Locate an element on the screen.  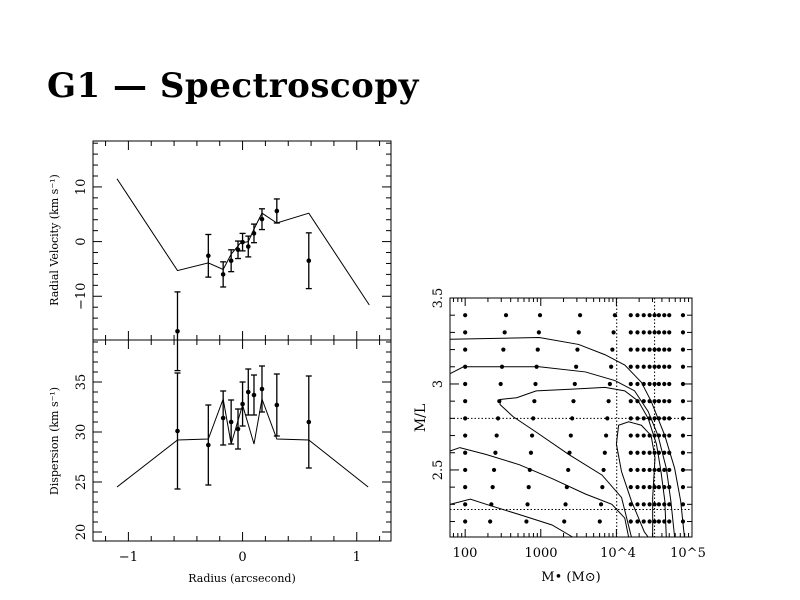
mass-to-light-panel: 2.5 3 3.5 is located at coordinates (562, 413).